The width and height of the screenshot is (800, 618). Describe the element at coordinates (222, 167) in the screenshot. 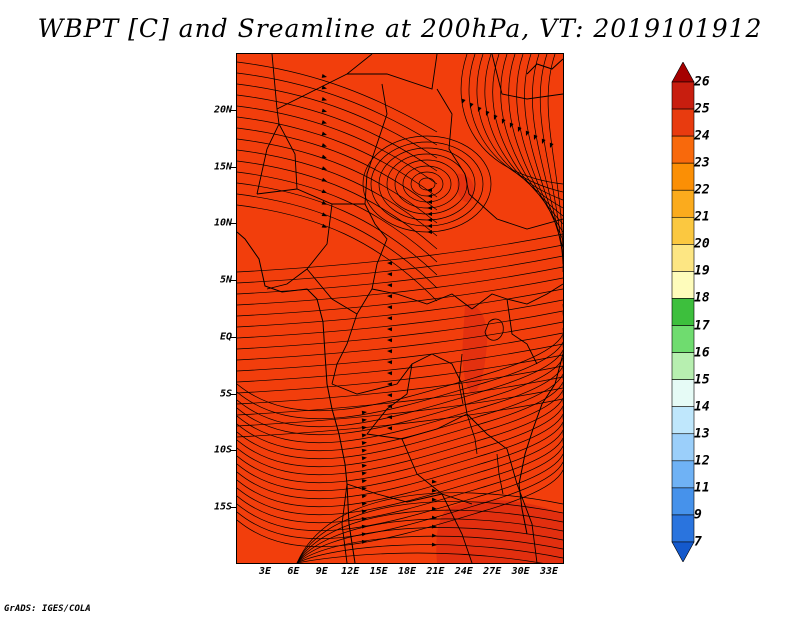

I see `lat-label: 15N` at that location.